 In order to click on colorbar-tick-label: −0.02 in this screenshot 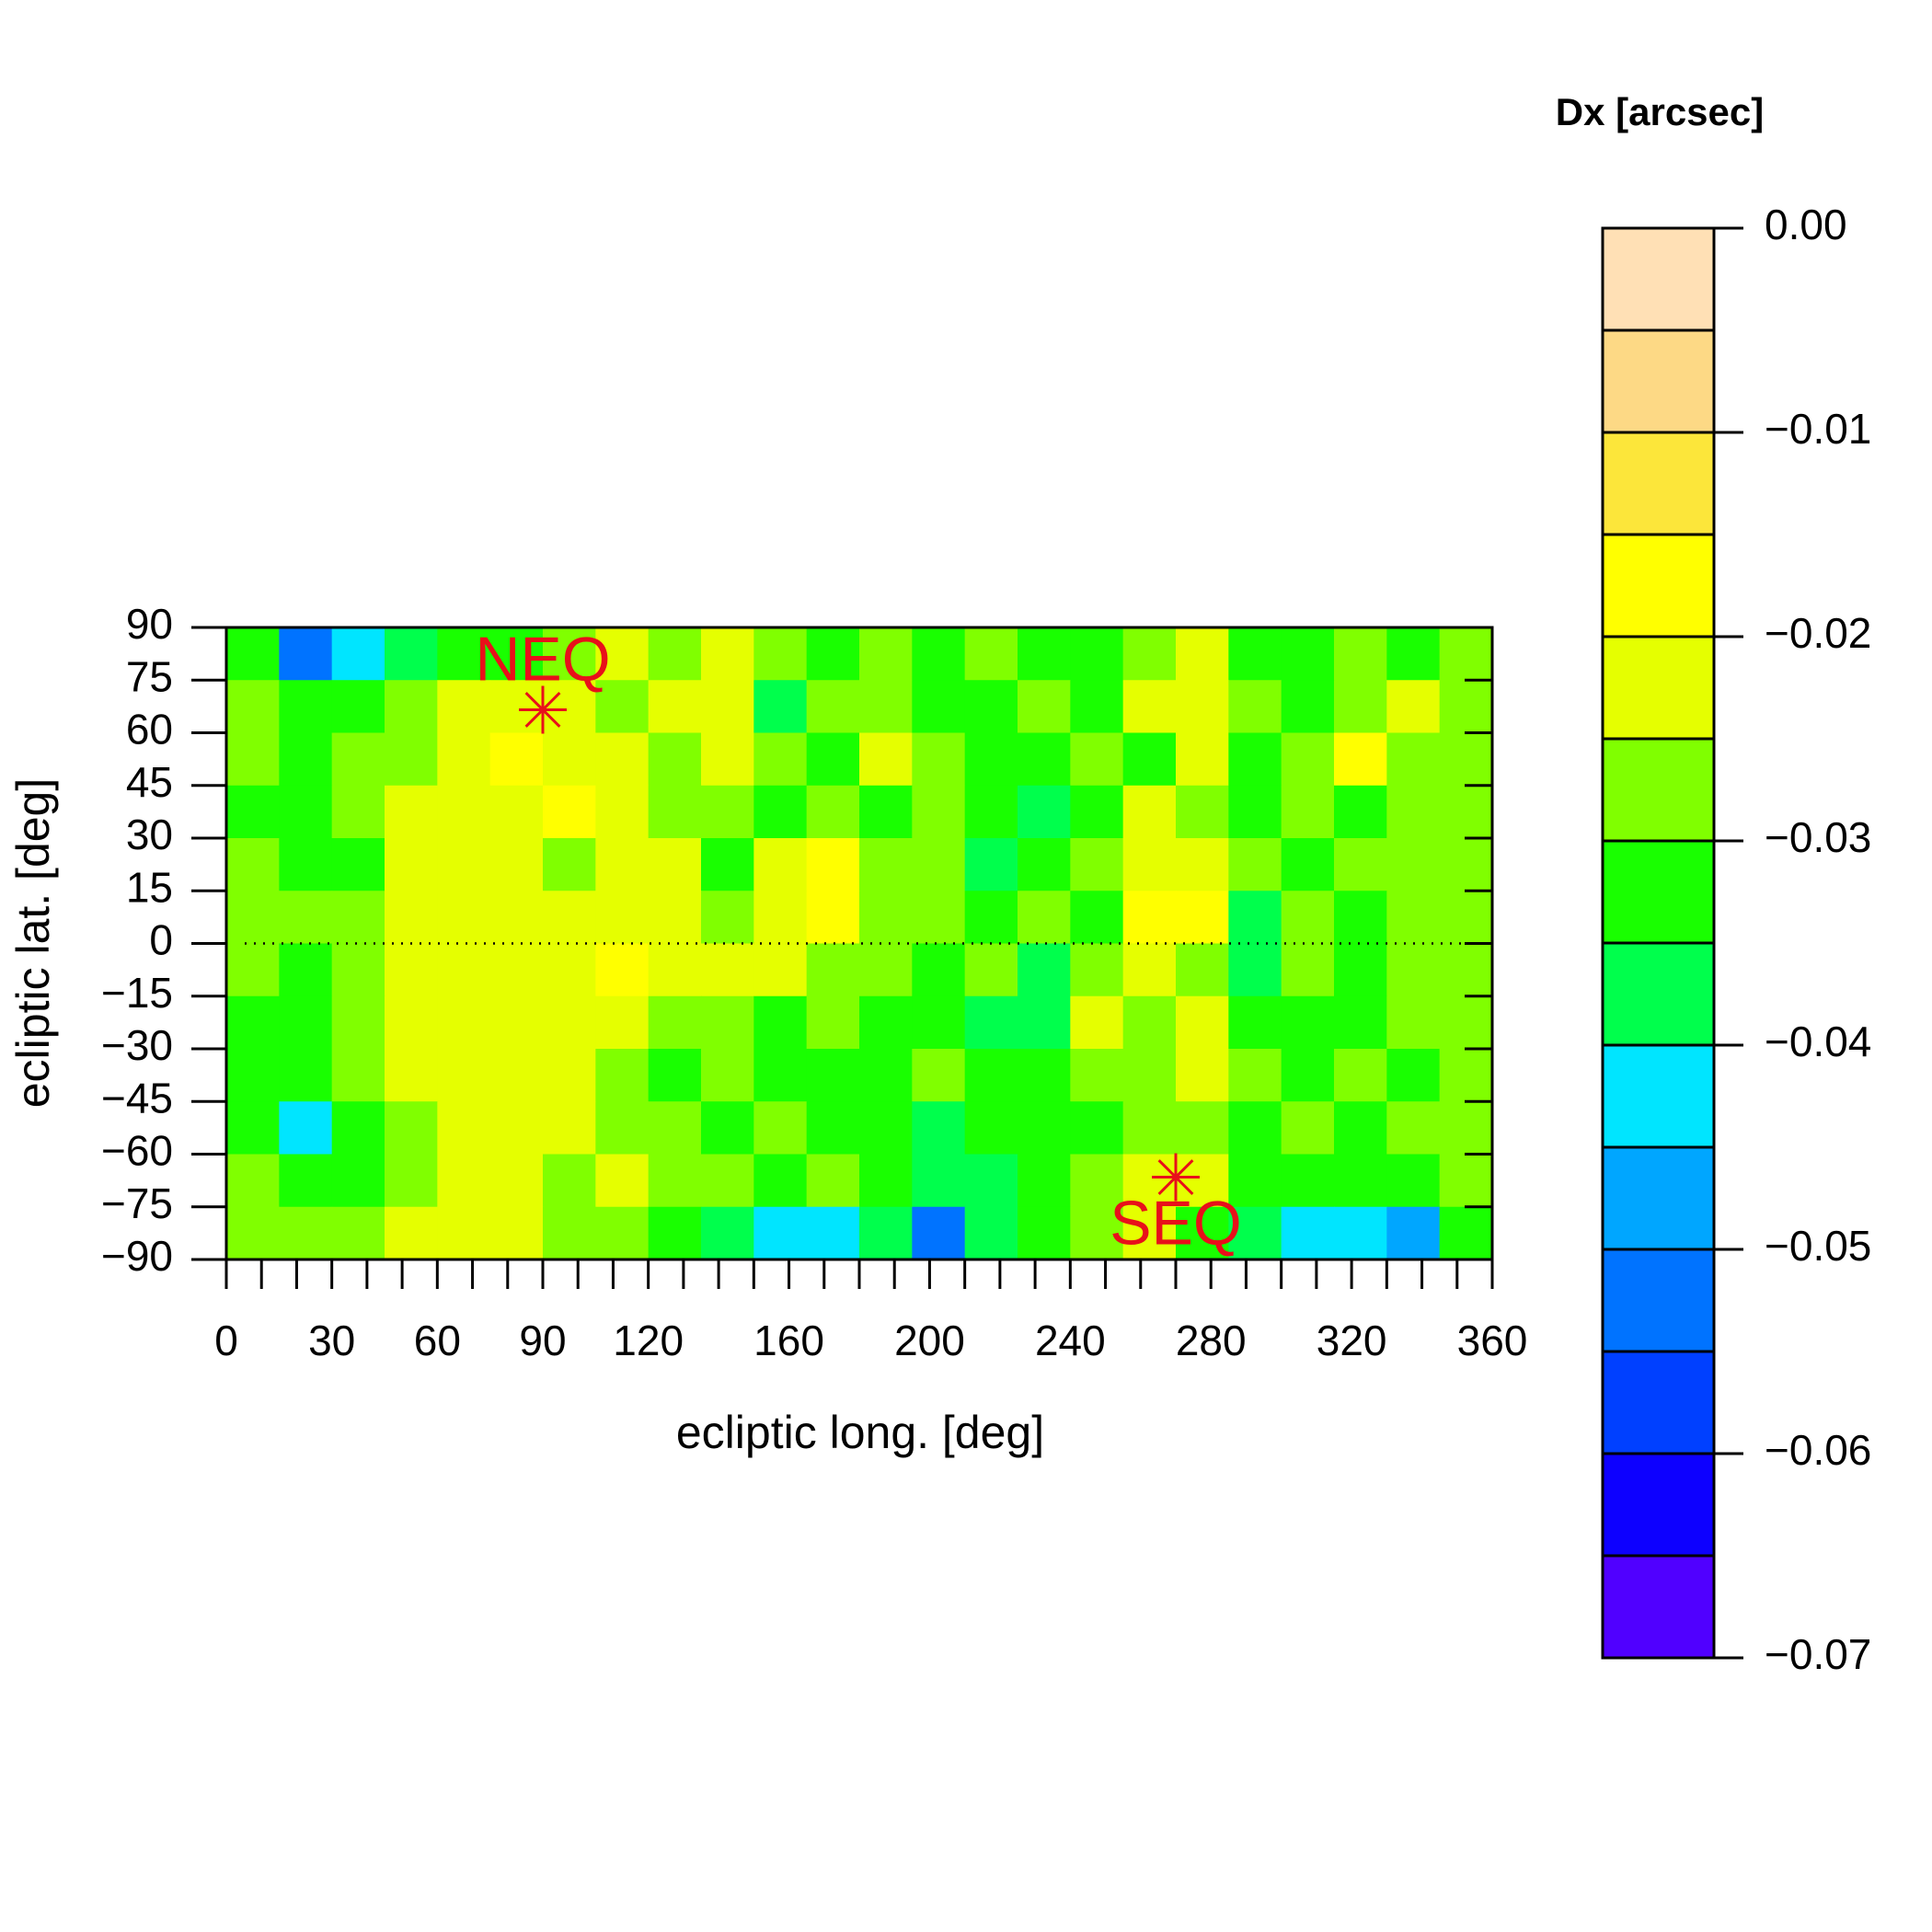, I will do `click(1818, 633)`.